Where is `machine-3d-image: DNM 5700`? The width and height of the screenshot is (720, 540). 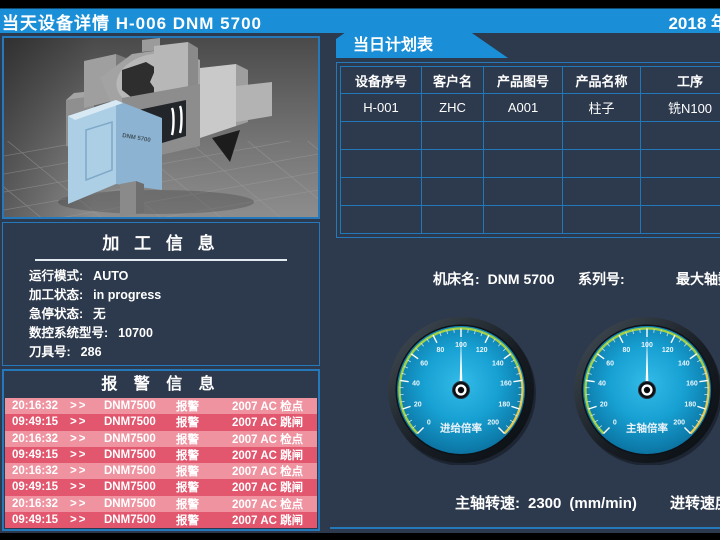
machine-3d-image: DNM 5700 is located at coordinates (161, 127).